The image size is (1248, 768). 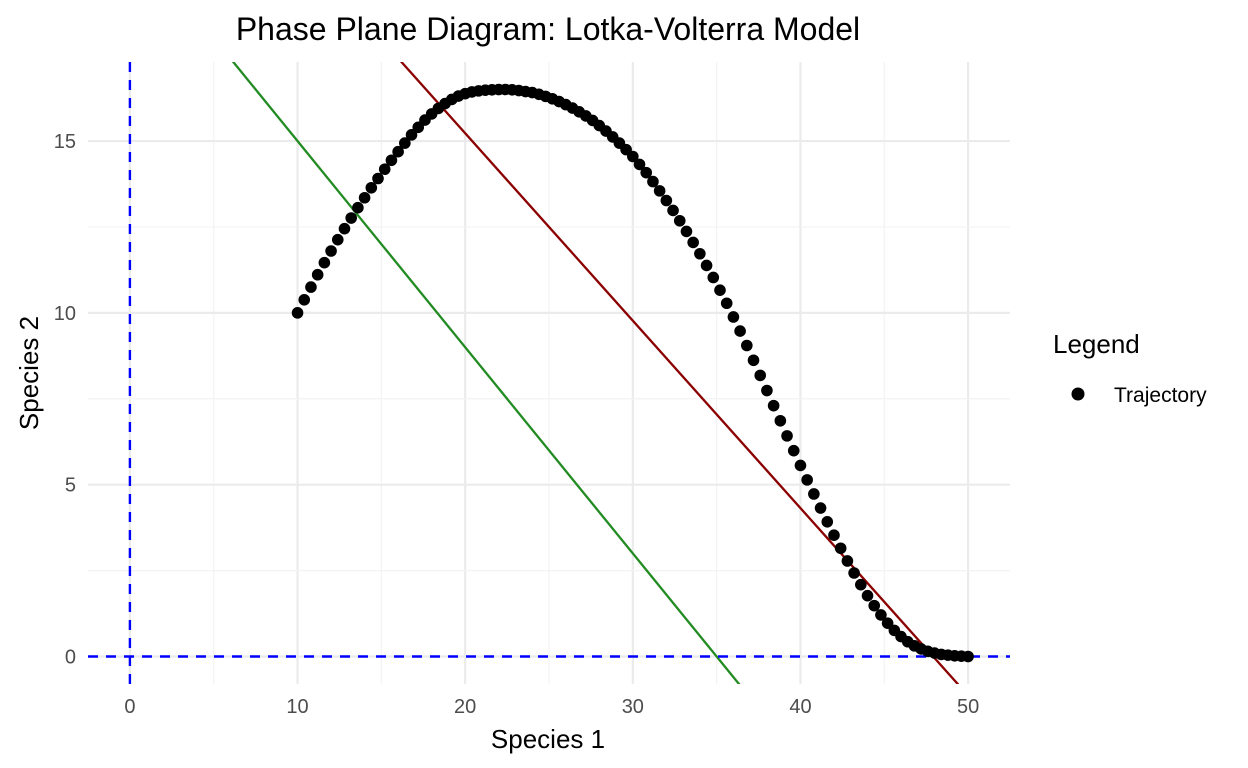 What do you see at coordinates (1096, 344) in the screenshot?
I see `legend-title: Legend` at bounding box center [1096, 344].